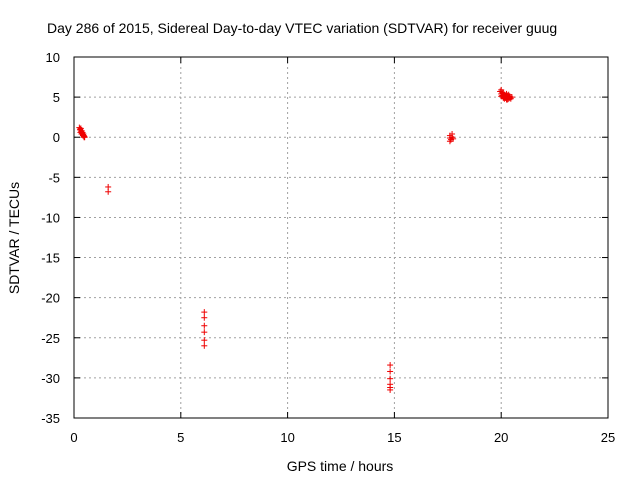 The height and width of the screenshot is (480, 640). I want to click on y-tick-label: -35, so click(50, 418).